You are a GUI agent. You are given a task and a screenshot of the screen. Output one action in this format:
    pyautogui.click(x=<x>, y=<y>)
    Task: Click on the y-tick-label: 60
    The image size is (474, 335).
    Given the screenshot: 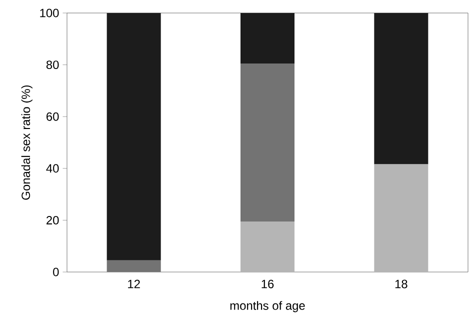 What is the action you would take?
    pyautogui.click(x=52, y=116)
    